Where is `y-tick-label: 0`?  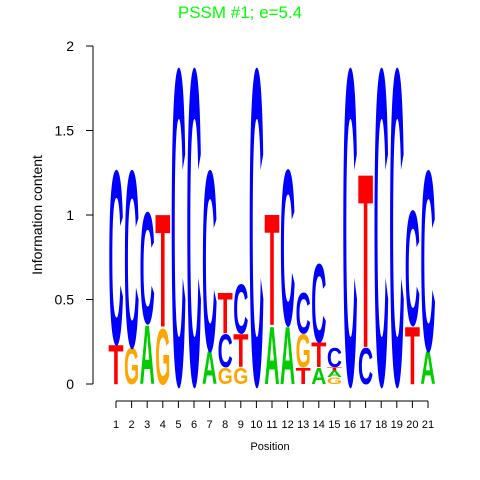 y-tick-label: 0 is located at coordinates (70, 384).